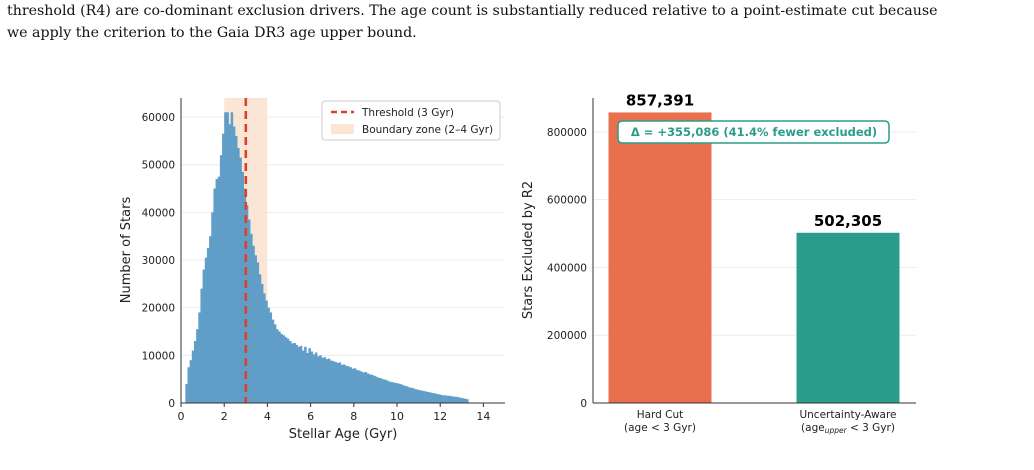  Describe the element at coordinates (224, 416) in the screenshot. I see `histogram-x-tick-label: 2` at that location.